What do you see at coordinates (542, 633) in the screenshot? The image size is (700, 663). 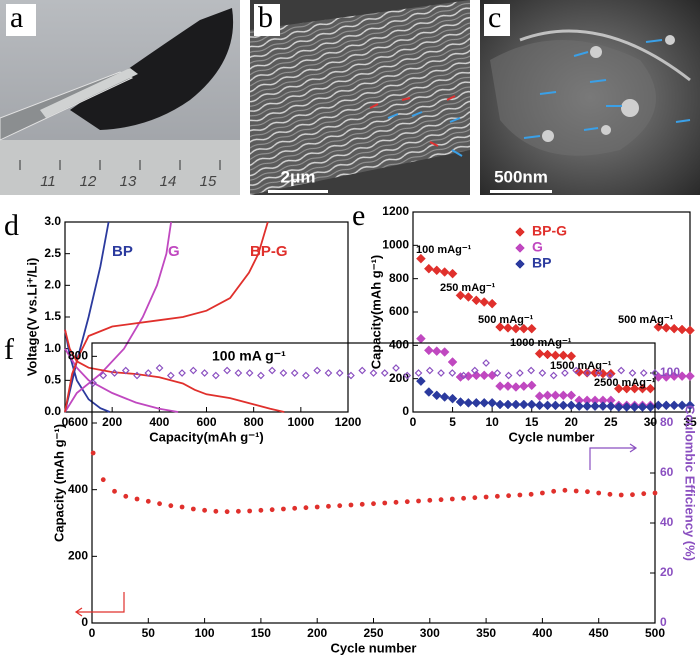 I see `x-tick-label: 400` at bounding box center [542, 633].